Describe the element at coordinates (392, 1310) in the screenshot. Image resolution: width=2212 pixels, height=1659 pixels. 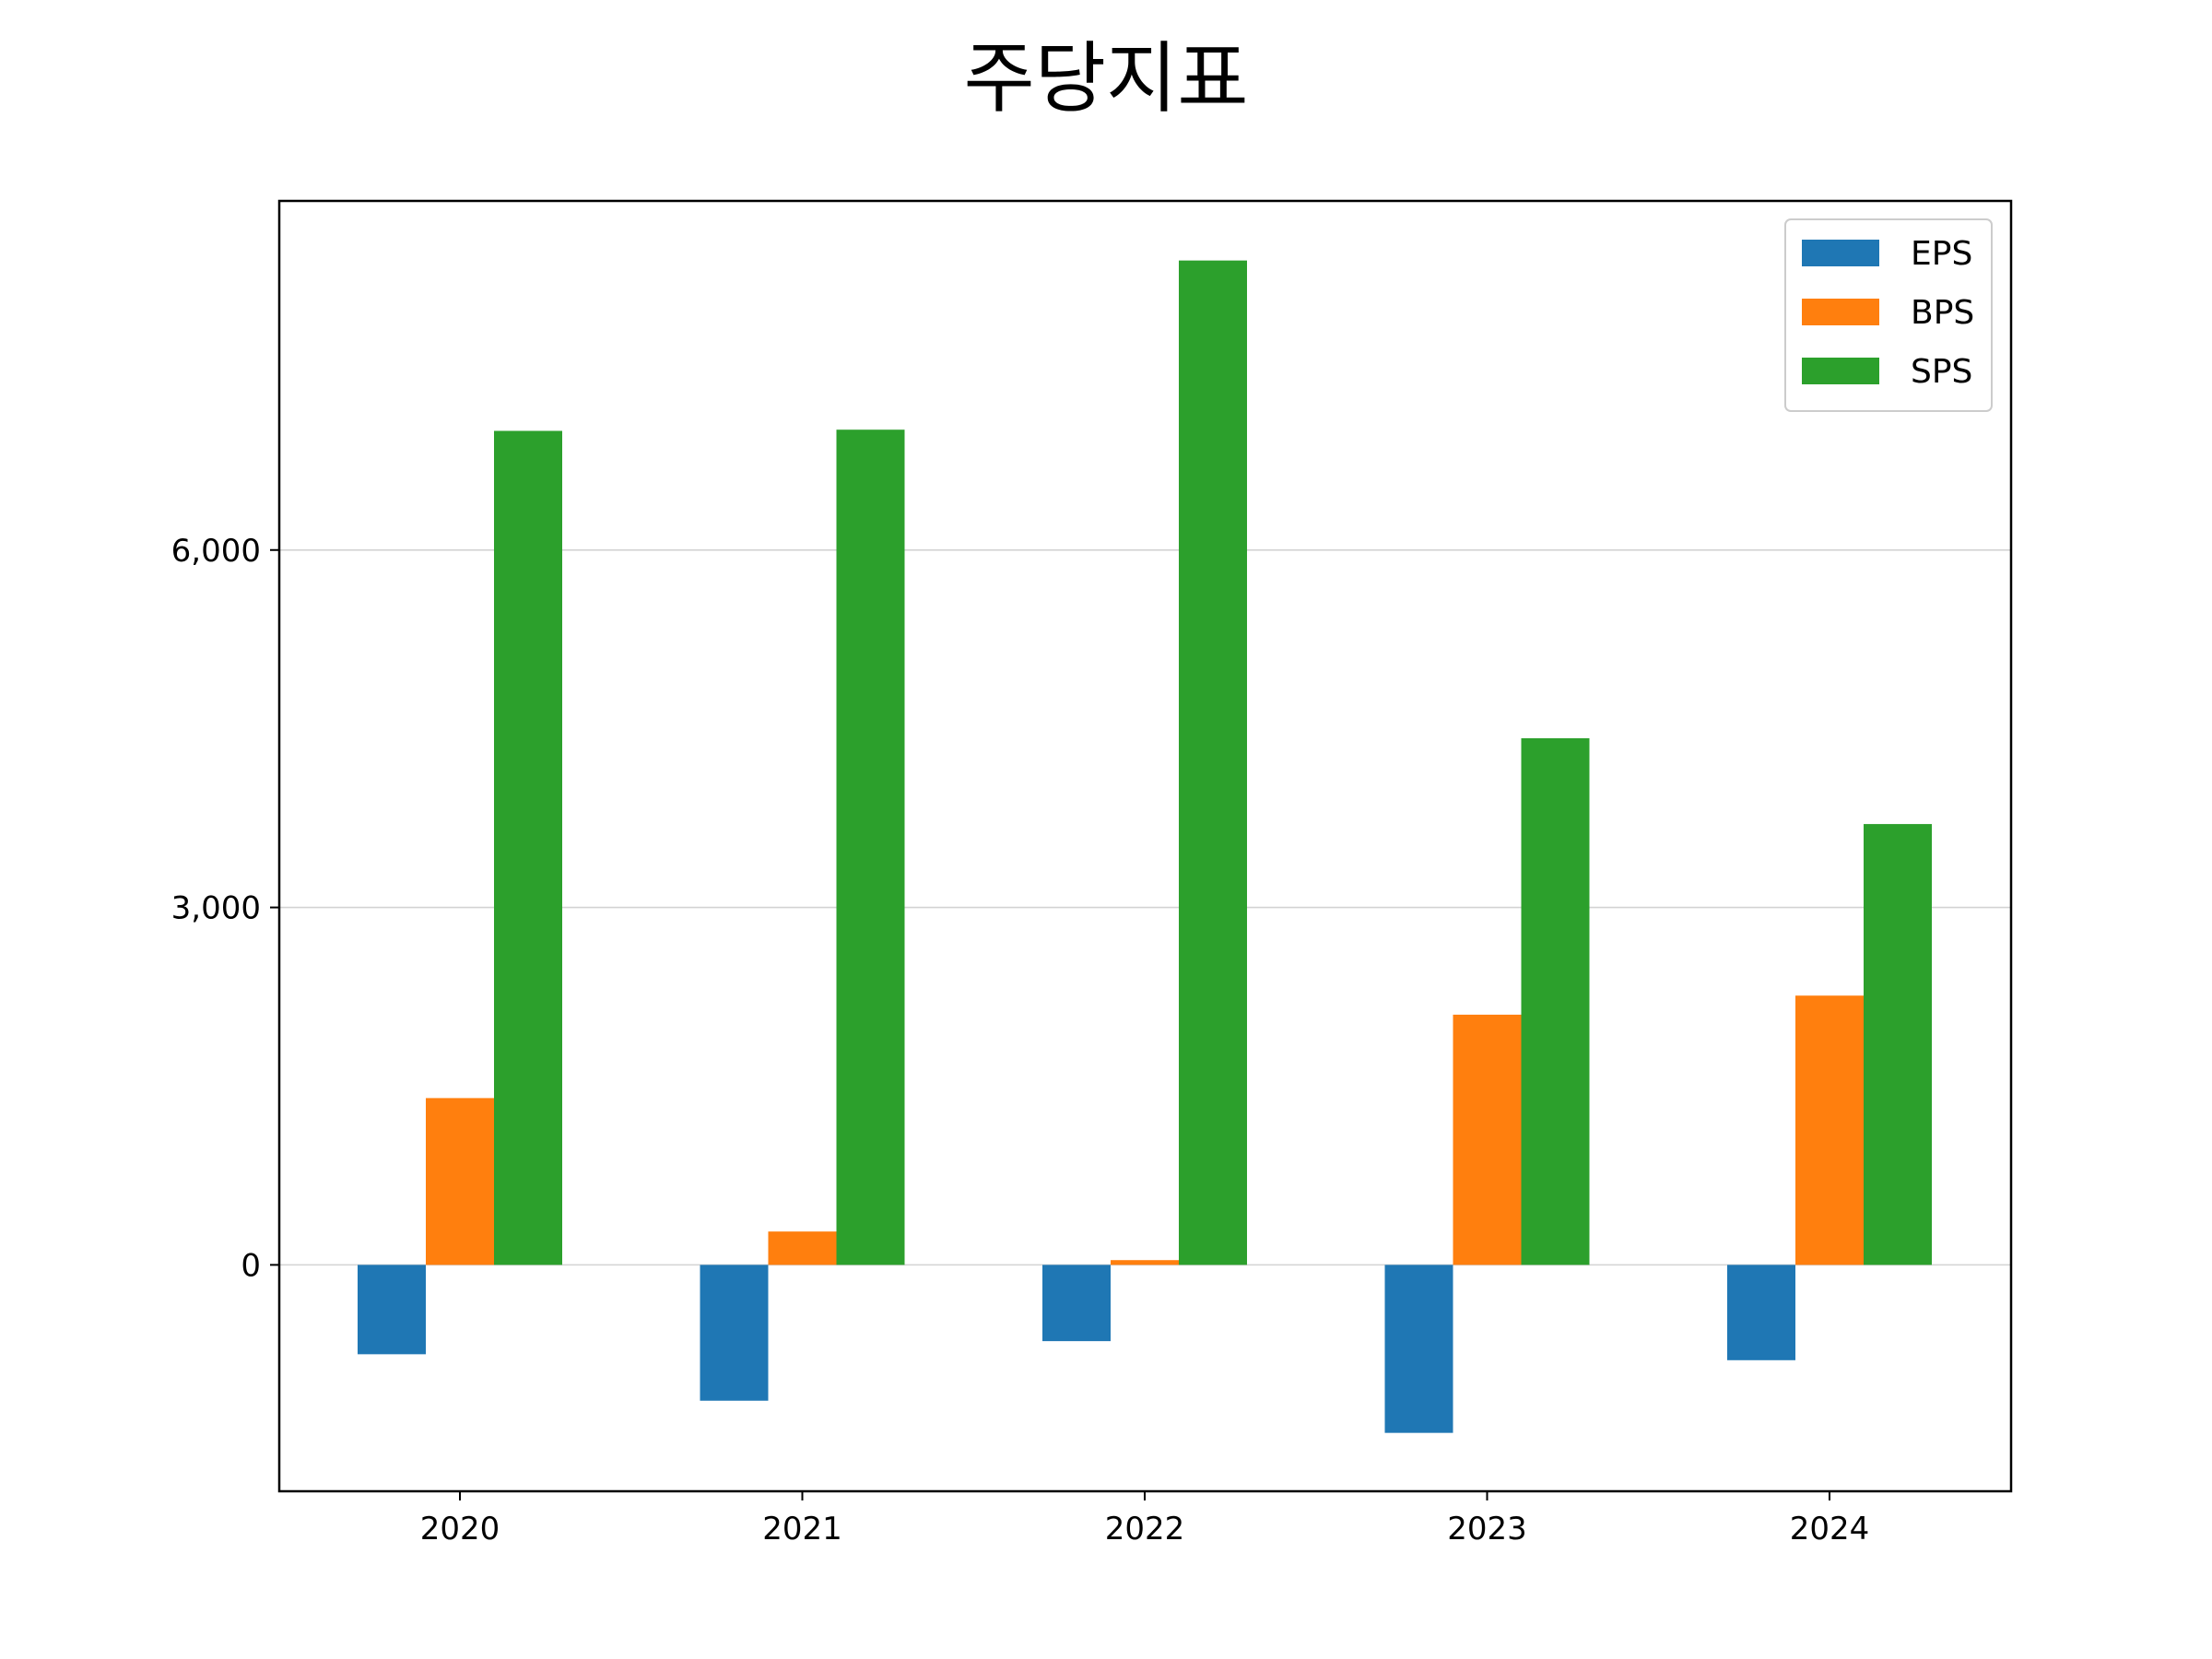
I see `bar-eps-2020` at that location.